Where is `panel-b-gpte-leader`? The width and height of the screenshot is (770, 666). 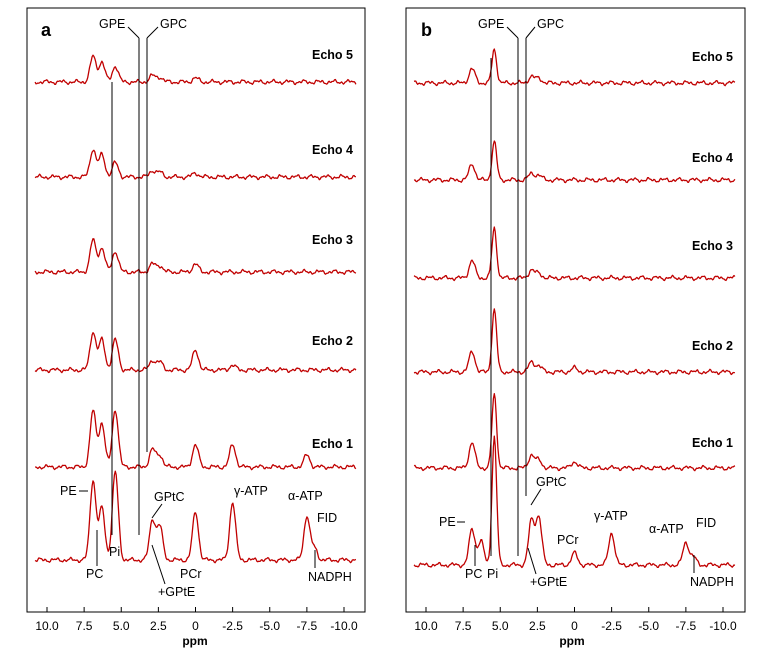 panel-b-gpte-leader is located at coordinates (532, 561).